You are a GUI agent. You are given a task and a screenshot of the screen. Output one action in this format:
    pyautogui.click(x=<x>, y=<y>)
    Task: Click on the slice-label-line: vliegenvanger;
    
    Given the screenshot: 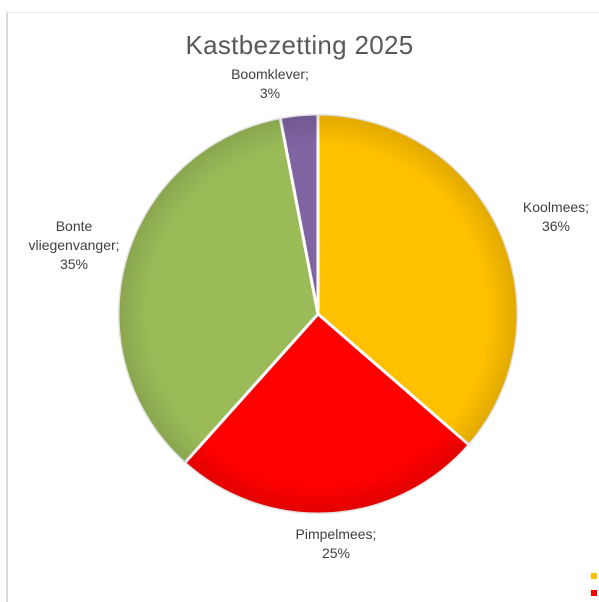 What is the action you would take?
    pyautogui.click(x=73, y=245)
    